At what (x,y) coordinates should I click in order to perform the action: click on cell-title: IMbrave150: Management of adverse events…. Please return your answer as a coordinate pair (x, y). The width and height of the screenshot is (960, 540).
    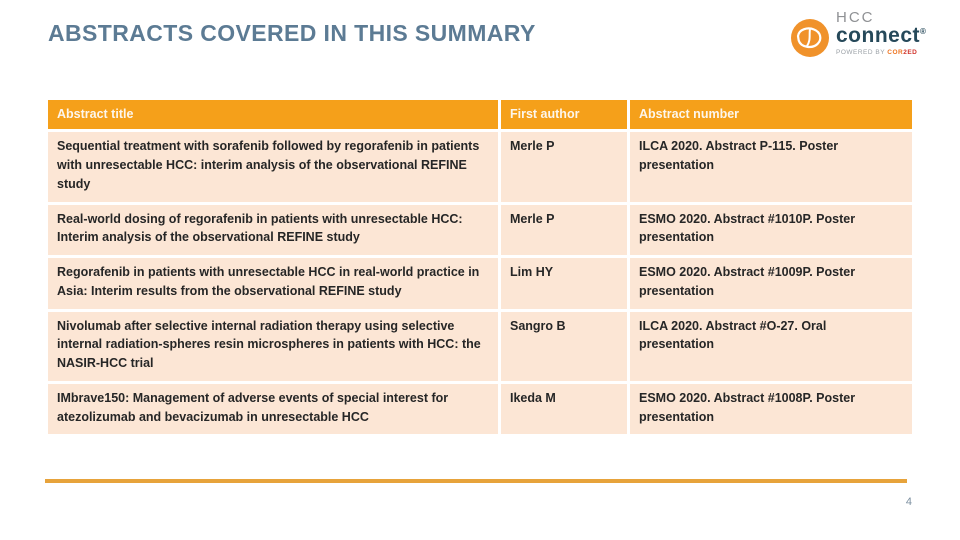
    Looking at the image, I should click on (273, 409).